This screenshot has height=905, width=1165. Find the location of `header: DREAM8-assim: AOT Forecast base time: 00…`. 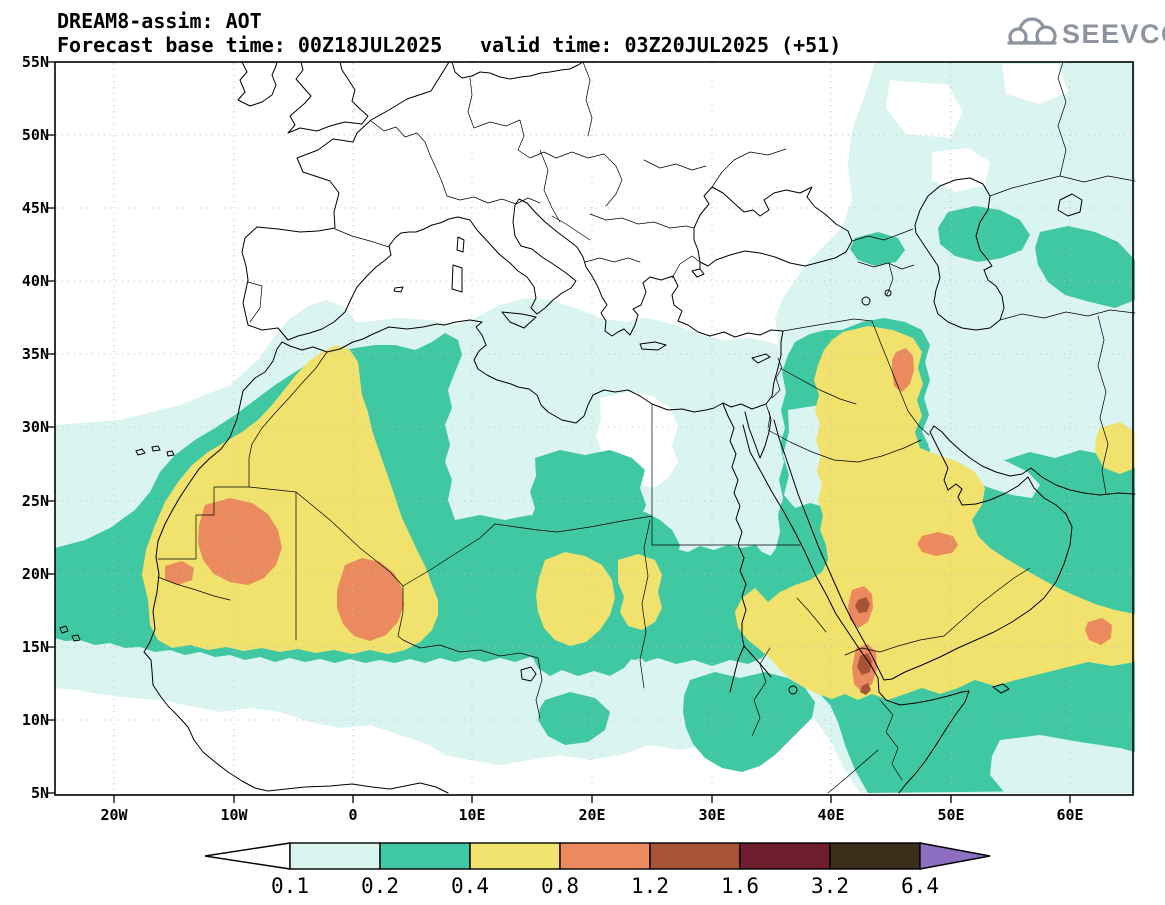

header: DREAM8-assim: AOT Forecast base time: 00… is located at coordinates (449, 33).